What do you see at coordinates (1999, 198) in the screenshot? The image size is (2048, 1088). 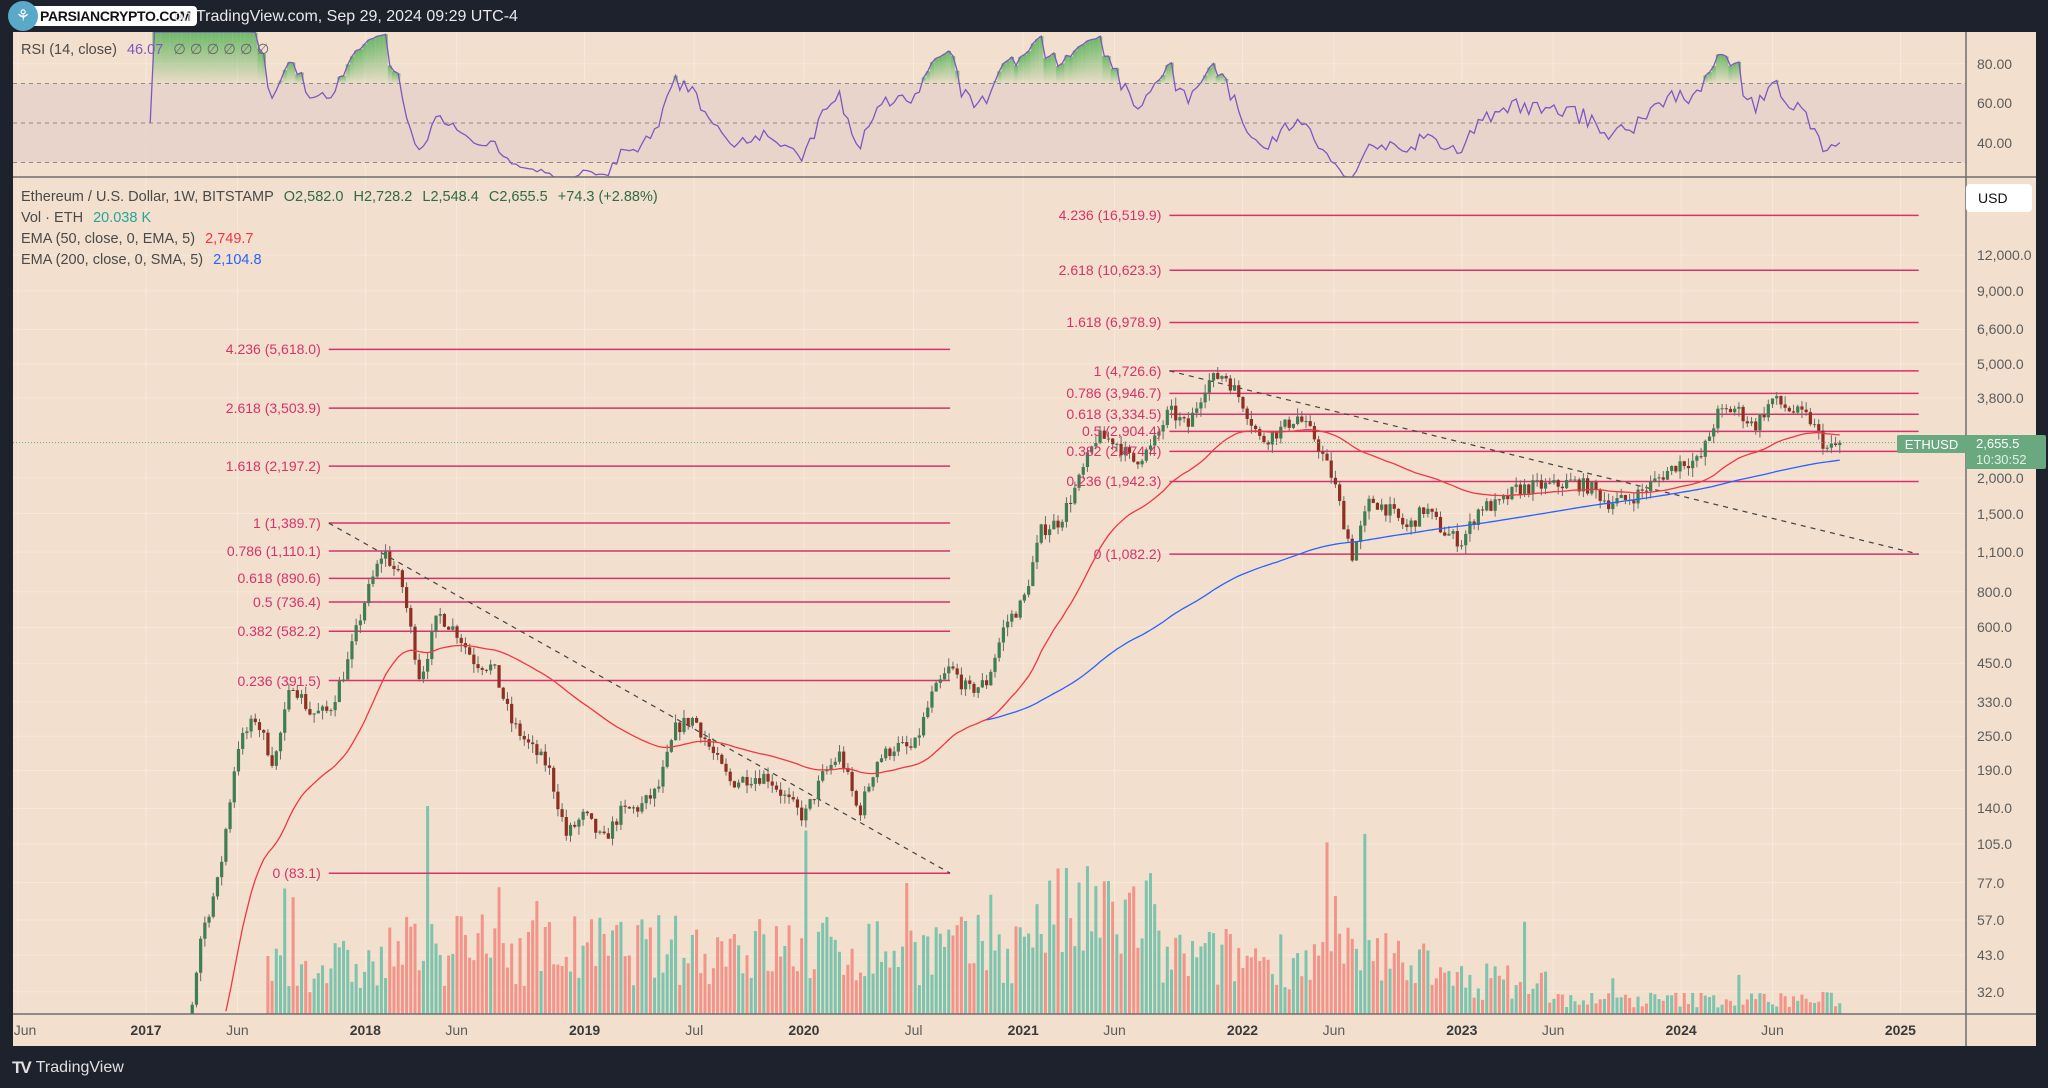 I see `currency-selector: USD` at bounding box center [1999, 198].